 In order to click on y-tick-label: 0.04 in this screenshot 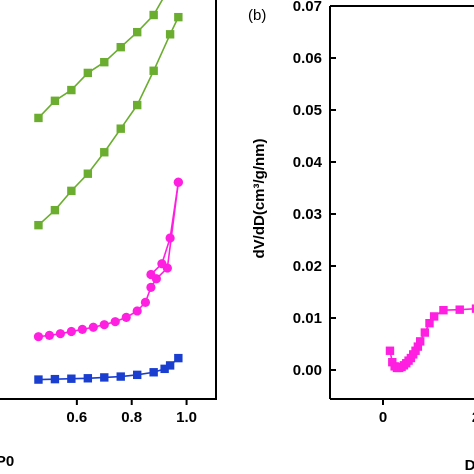, I will do `click(308, 162)`.